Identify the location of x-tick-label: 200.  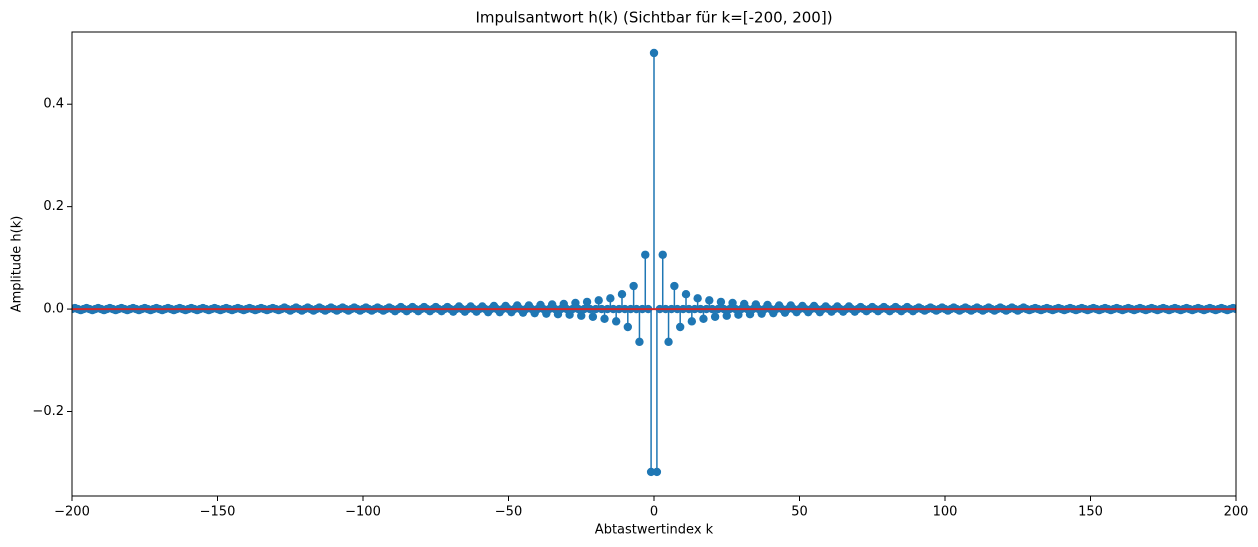
(1236, 512).